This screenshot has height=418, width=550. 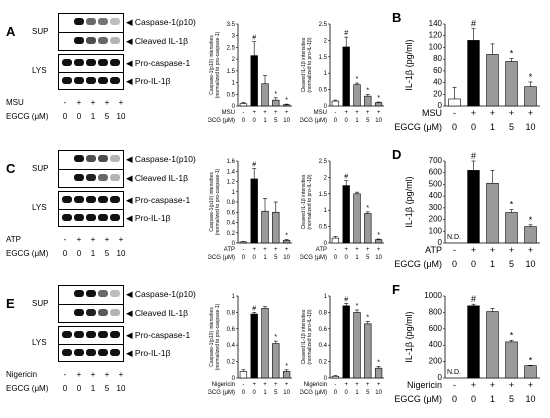 What do you see at coordinates (27, 116) in the screenshot?
I see `egcg-label: EGCG (μM)` at bounding box center [27, 116].